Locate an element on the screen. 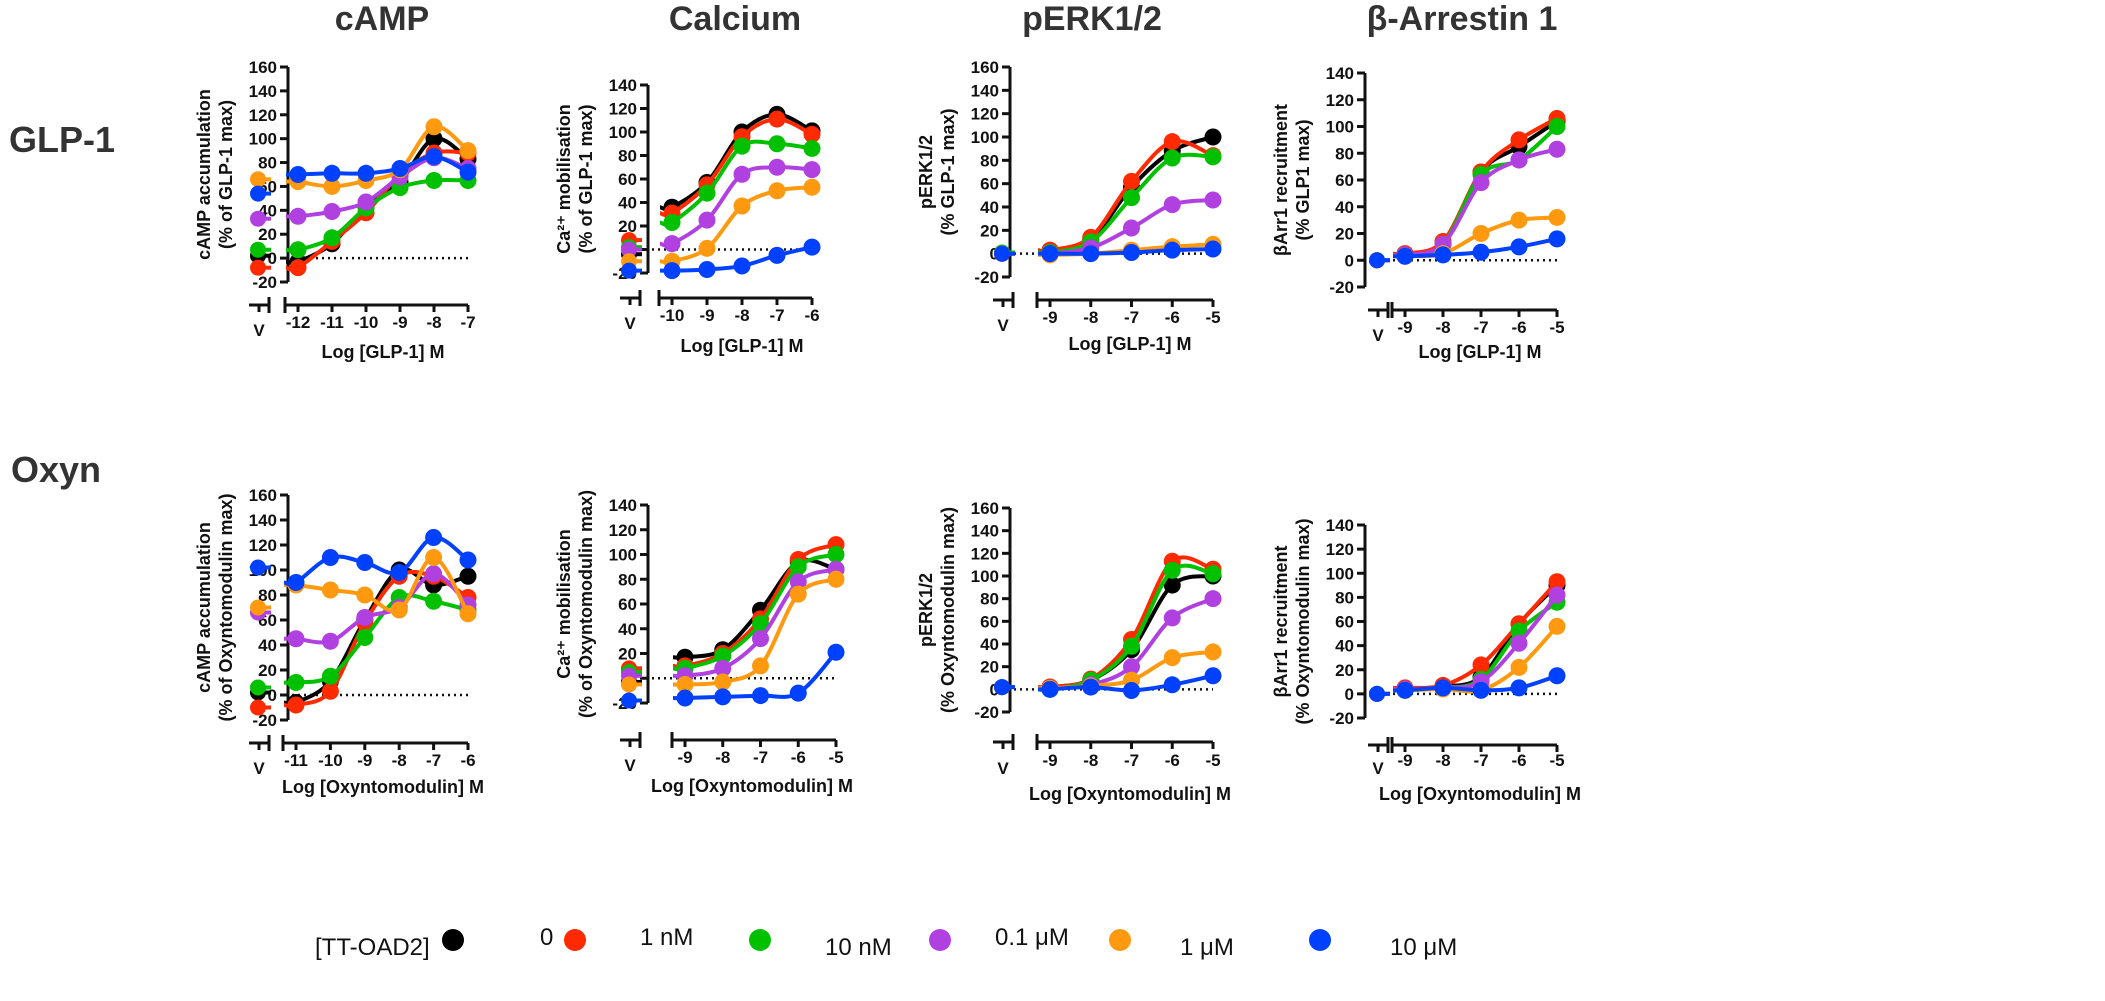 The image size is (2105, 1001). y-axis-label: βArr1 recruitment is located at coordinates (1281, 180).